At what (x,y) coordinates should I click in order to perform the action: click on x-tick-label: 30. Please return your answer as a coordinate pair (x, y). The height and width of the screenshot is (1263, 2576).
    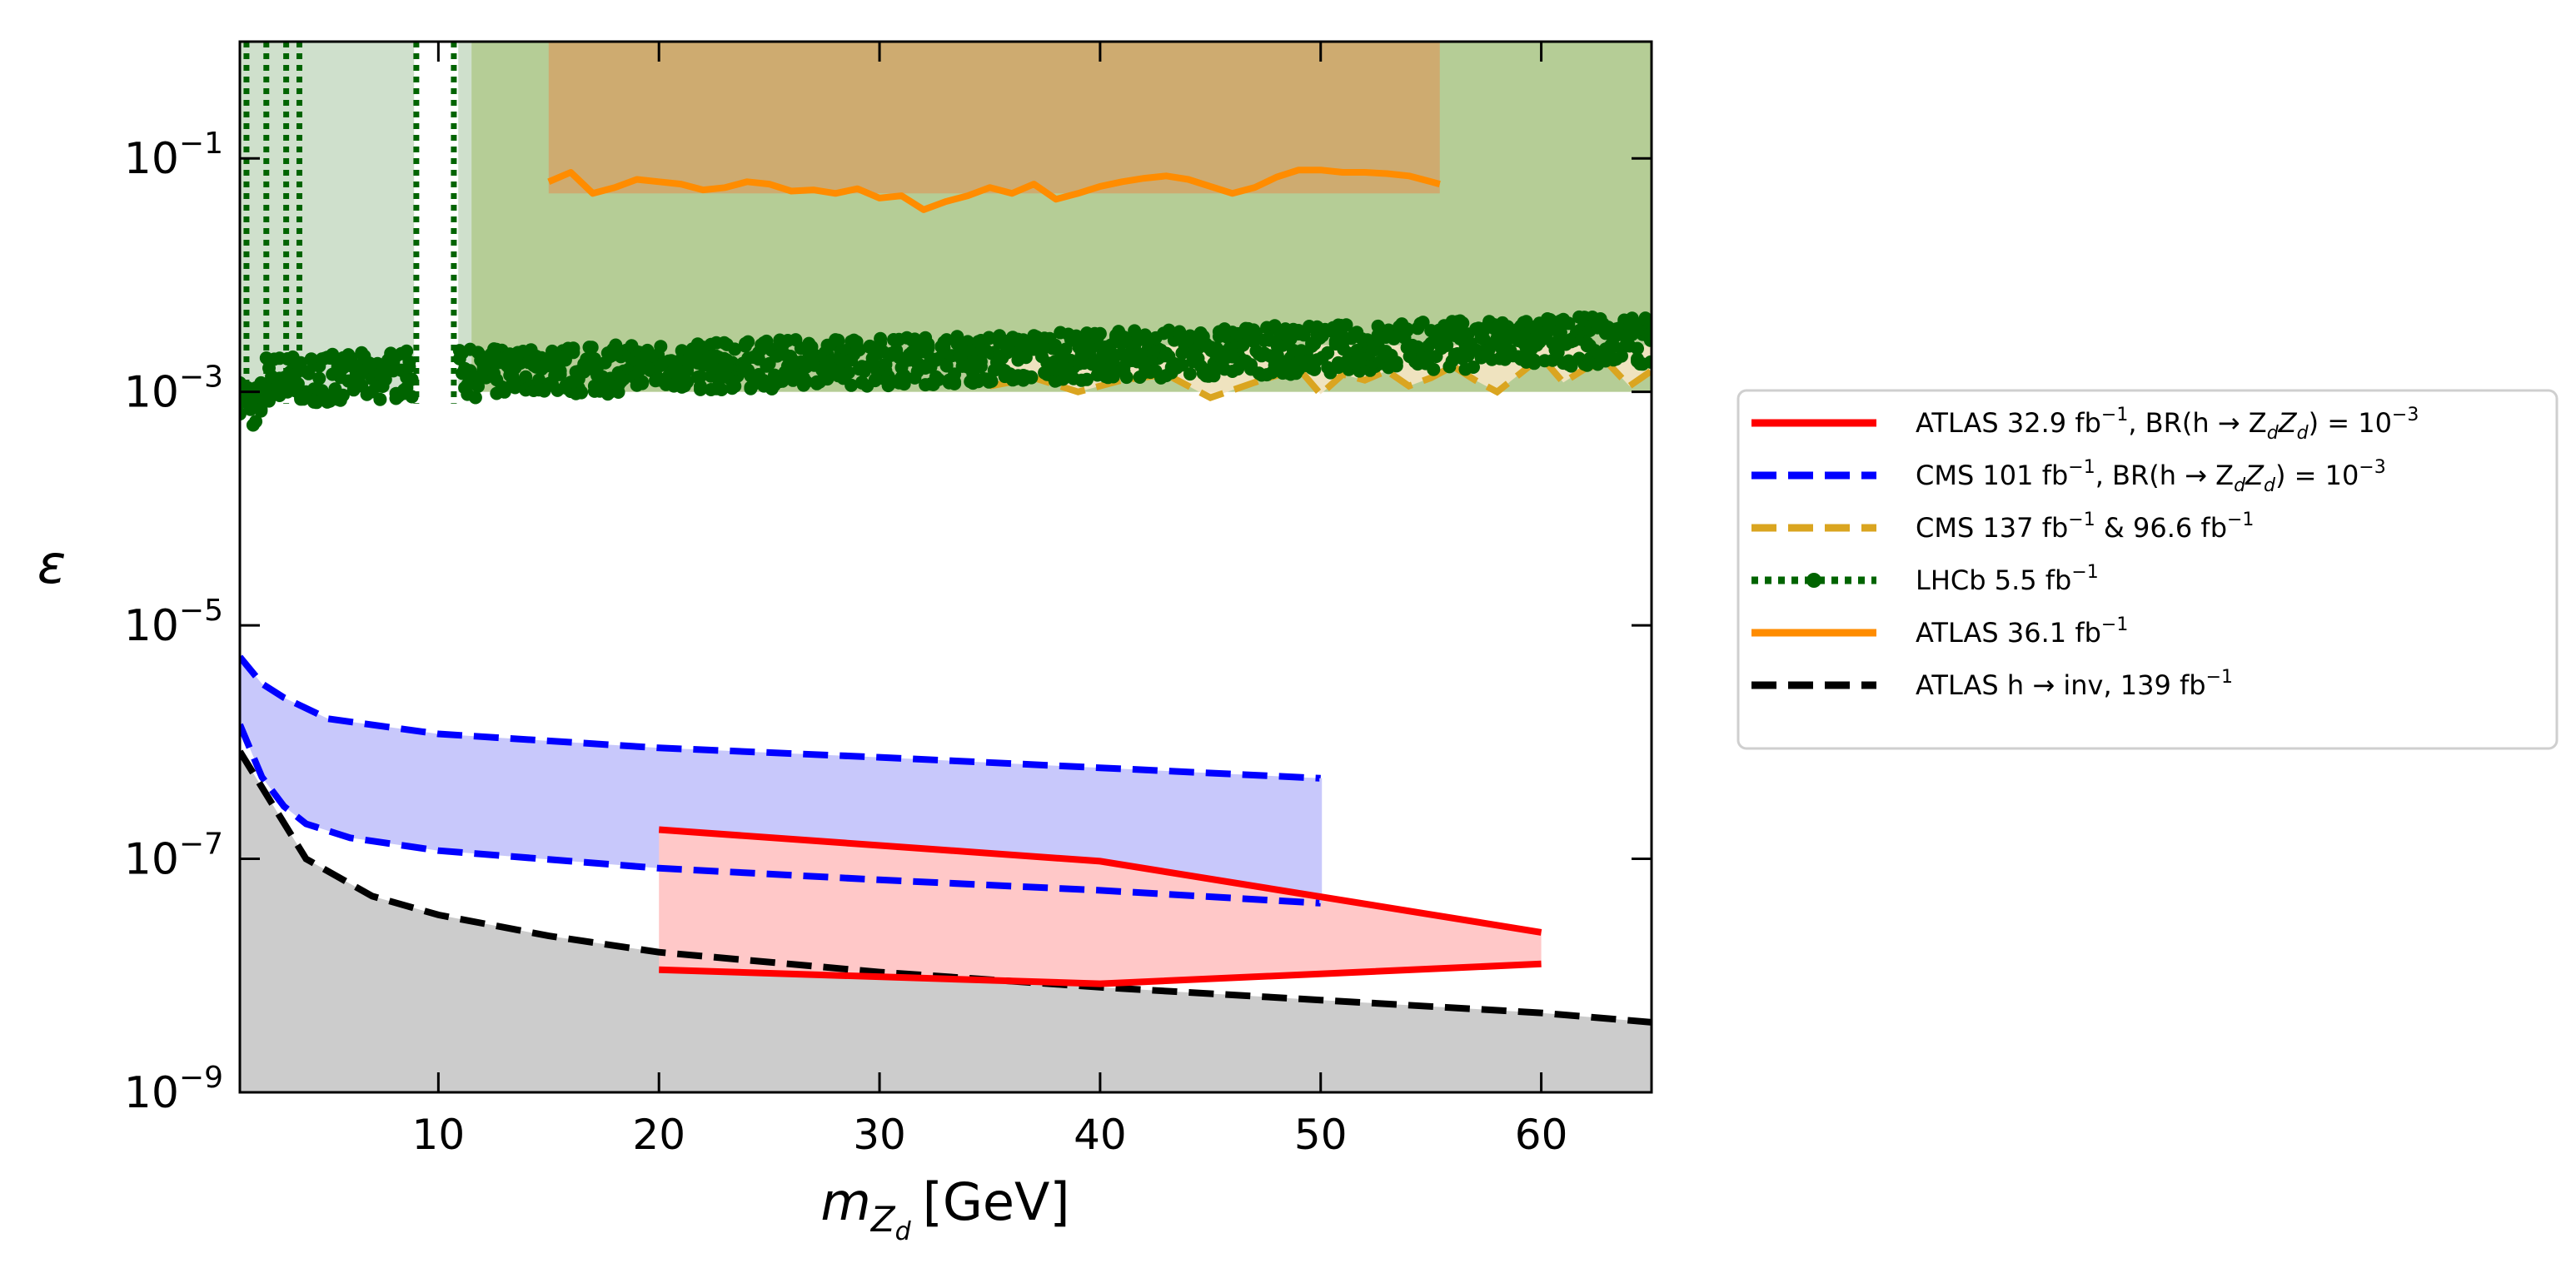
    Looking at the image, I should click on (879, 1135).